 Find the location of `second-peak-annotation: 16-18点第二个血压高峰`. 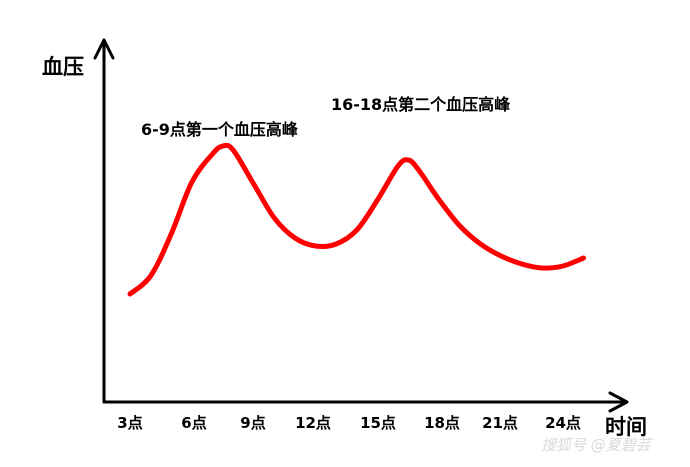

second-peak-annotation: 16-18点第二个血压高峰 is located at coordinates (421, 104).